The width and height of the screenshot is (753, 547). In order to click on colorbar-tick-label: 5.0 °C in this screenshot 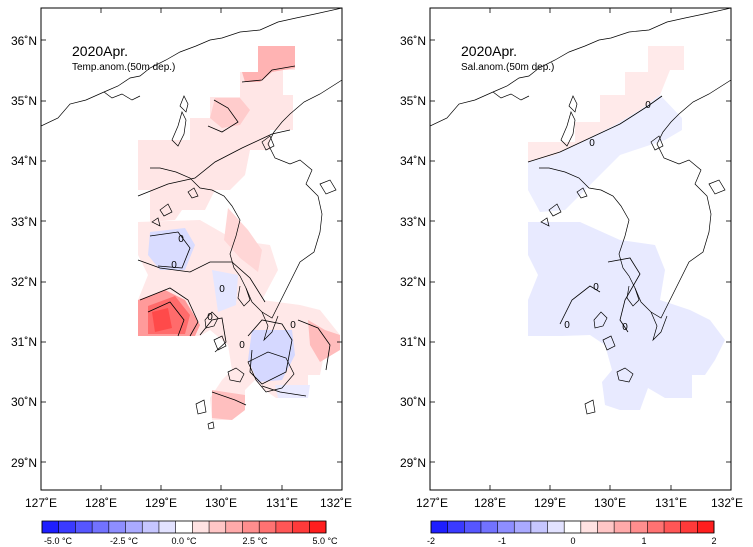, I will do `click(325, 541)`.